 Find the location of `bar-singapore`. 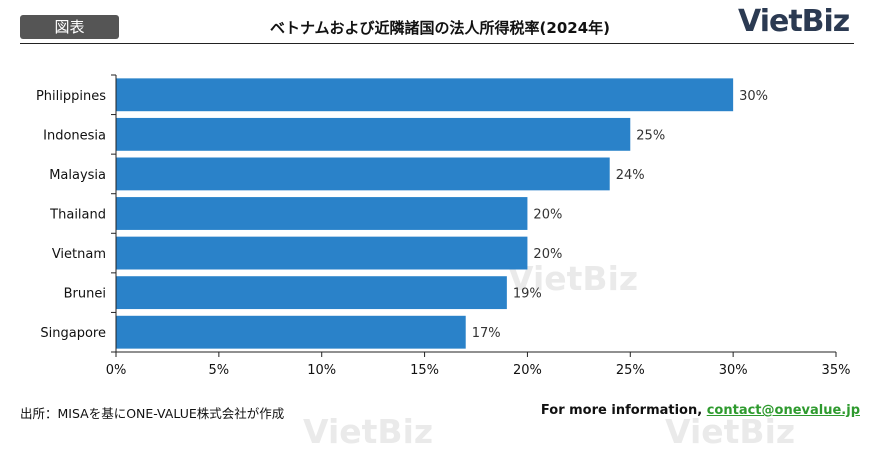

bar-singapore is located at coordinates (291, 332).